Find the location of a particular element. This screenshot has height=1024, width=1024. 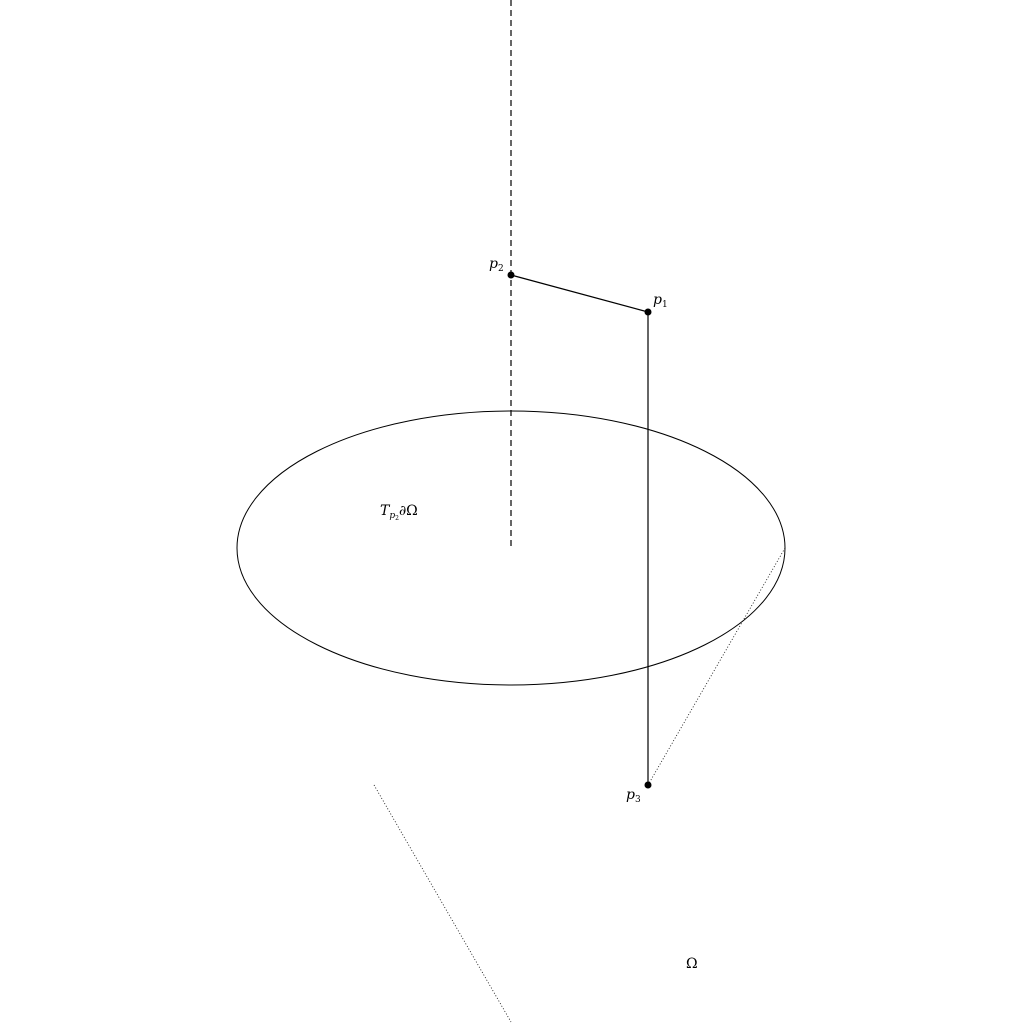

dotted-line-left is located at coordinates (442, 903).